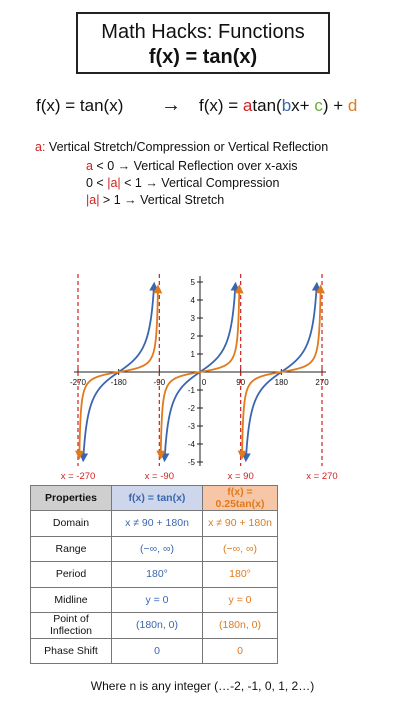  Describe the element at coordinates (267, 105) in the screenshot. I see `formula-tan-open: tan(` at that location.